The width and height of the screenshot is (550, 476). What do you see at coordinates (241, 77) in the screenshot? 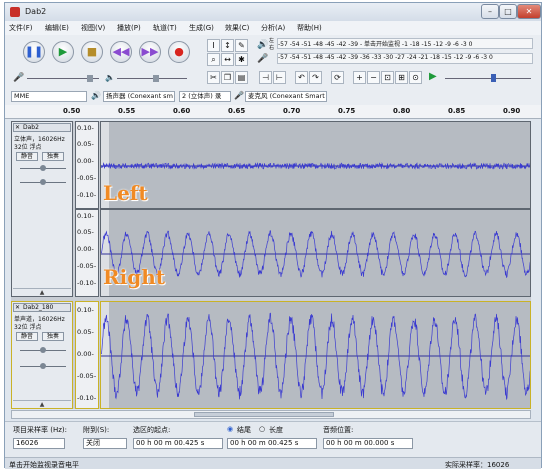
I see `paste-button: ▤` at bounding box center [241, 77].